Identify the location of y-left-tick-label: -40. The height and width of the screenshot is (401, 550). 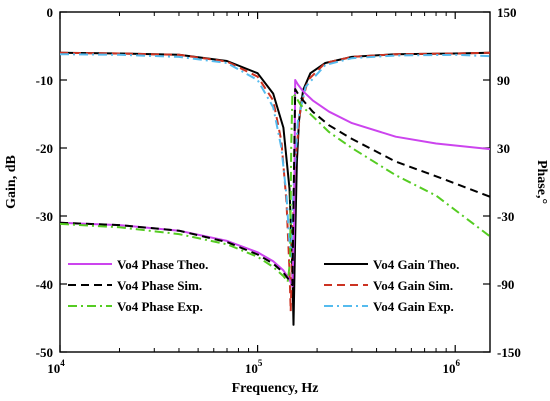
(44, 284).